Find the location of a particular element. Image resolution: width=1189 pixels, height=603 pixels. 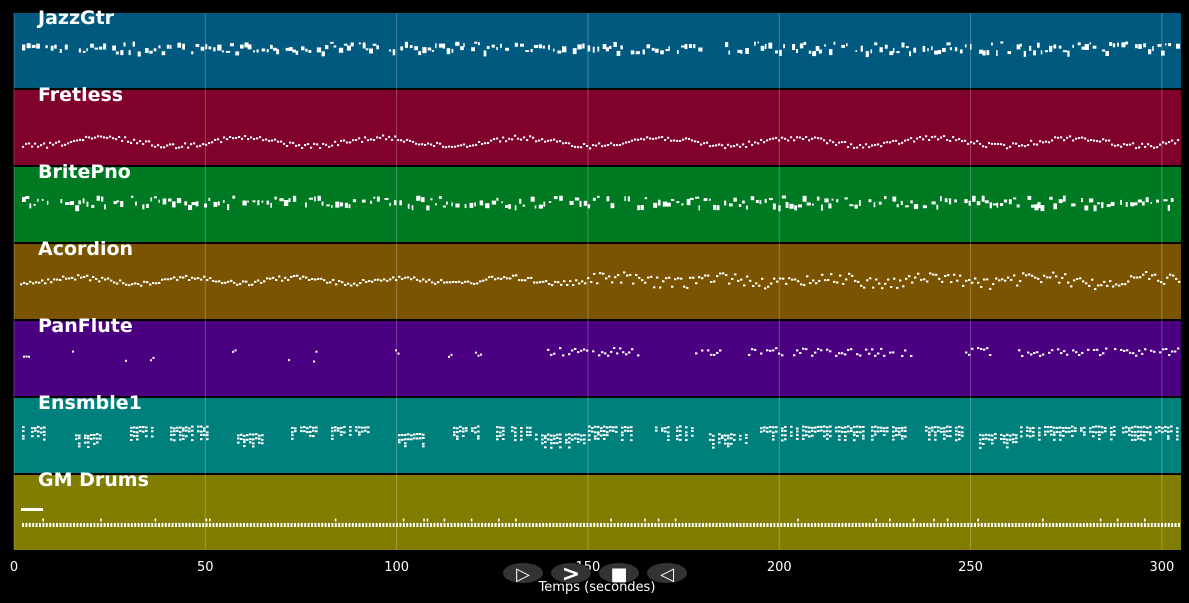

forward-button: > is located at coordinates (571, 574).